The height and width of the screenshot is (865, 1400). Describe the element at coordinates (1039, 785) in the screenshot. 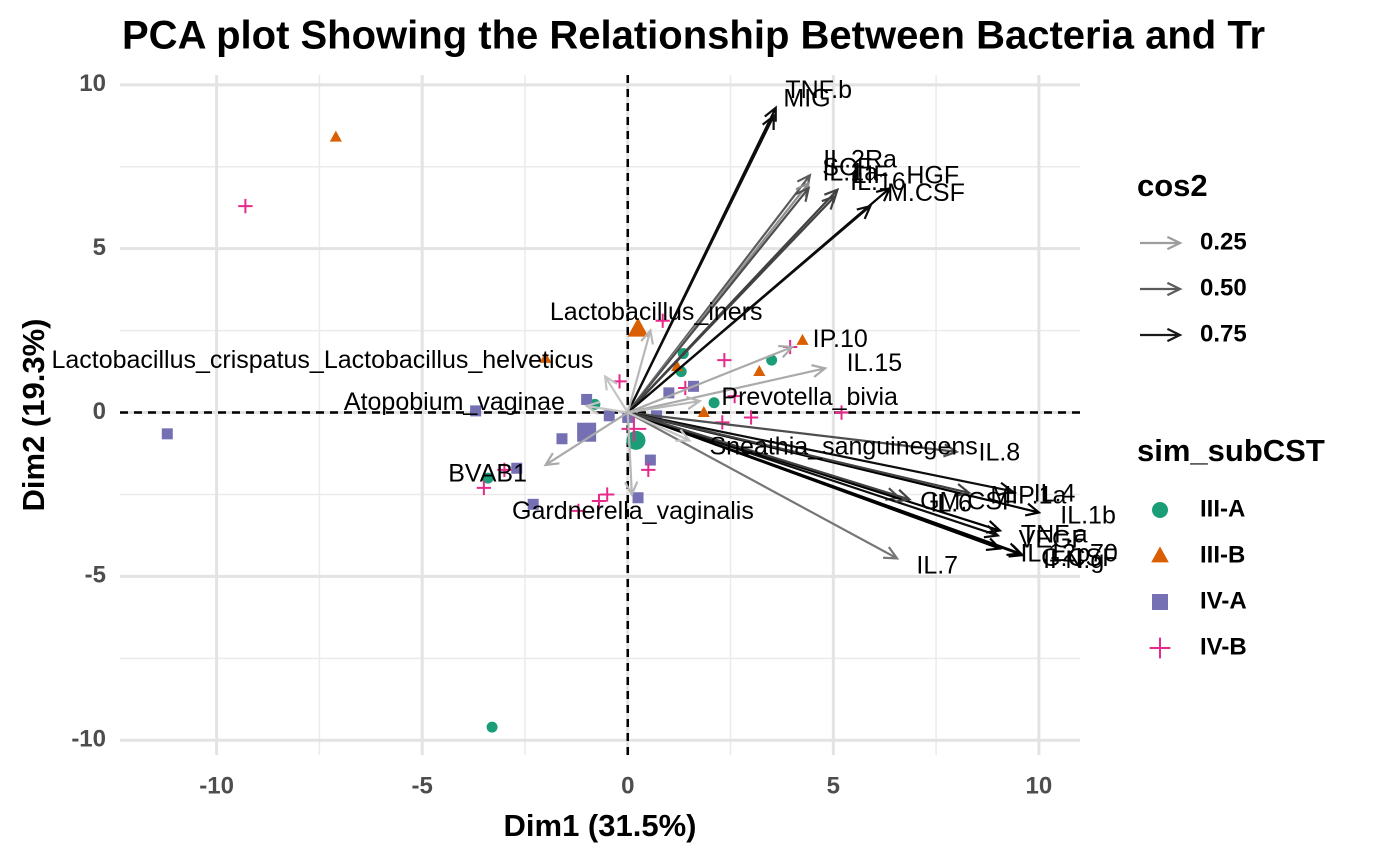

I see `x-tick-label: 10` at that location.